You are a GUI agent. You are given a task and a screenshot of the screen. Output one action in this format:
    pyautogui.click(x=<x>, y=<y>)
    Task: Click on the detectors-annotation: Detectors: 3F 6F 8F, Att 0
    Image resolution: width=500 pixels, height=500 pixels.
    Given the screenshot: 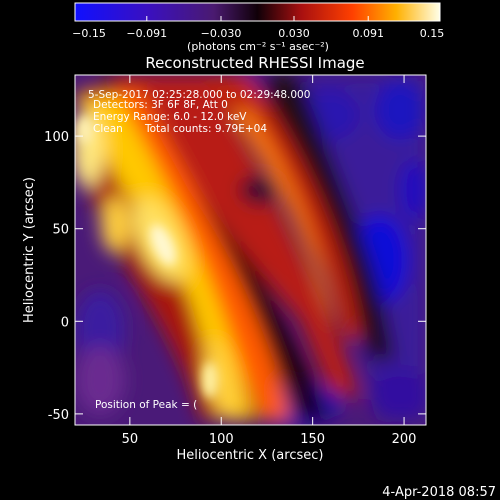 What is the action you would take?
    pyautogui.click(x=160, y=105)
    